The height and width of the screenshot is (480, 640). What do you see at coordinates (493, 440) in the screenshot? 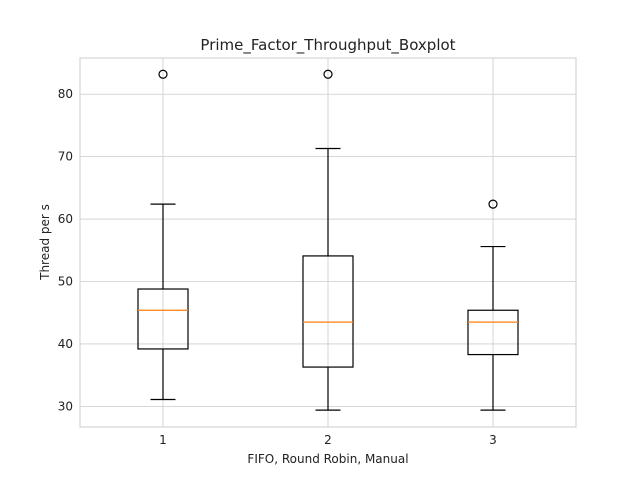
I see `x-tick-label: 3` at bounding box center [493, 440].